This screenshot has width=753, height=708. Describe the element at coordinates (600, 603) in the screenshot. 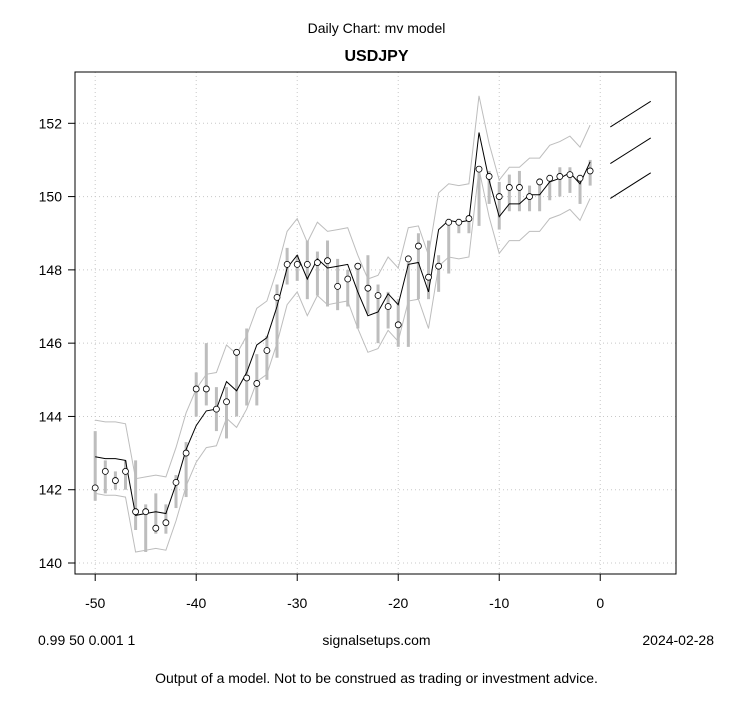

I see `x-tick-label: 0` at that location.